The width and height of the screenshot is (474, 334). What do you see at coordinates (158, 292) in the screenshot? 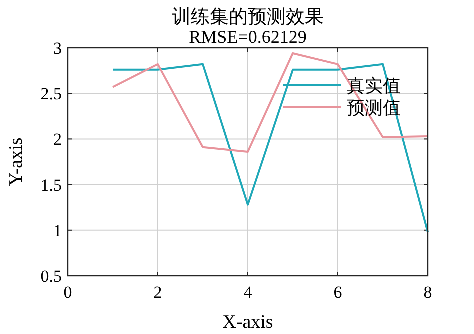
I see `x-tick-label: 2` at bounding box center [158, 292].